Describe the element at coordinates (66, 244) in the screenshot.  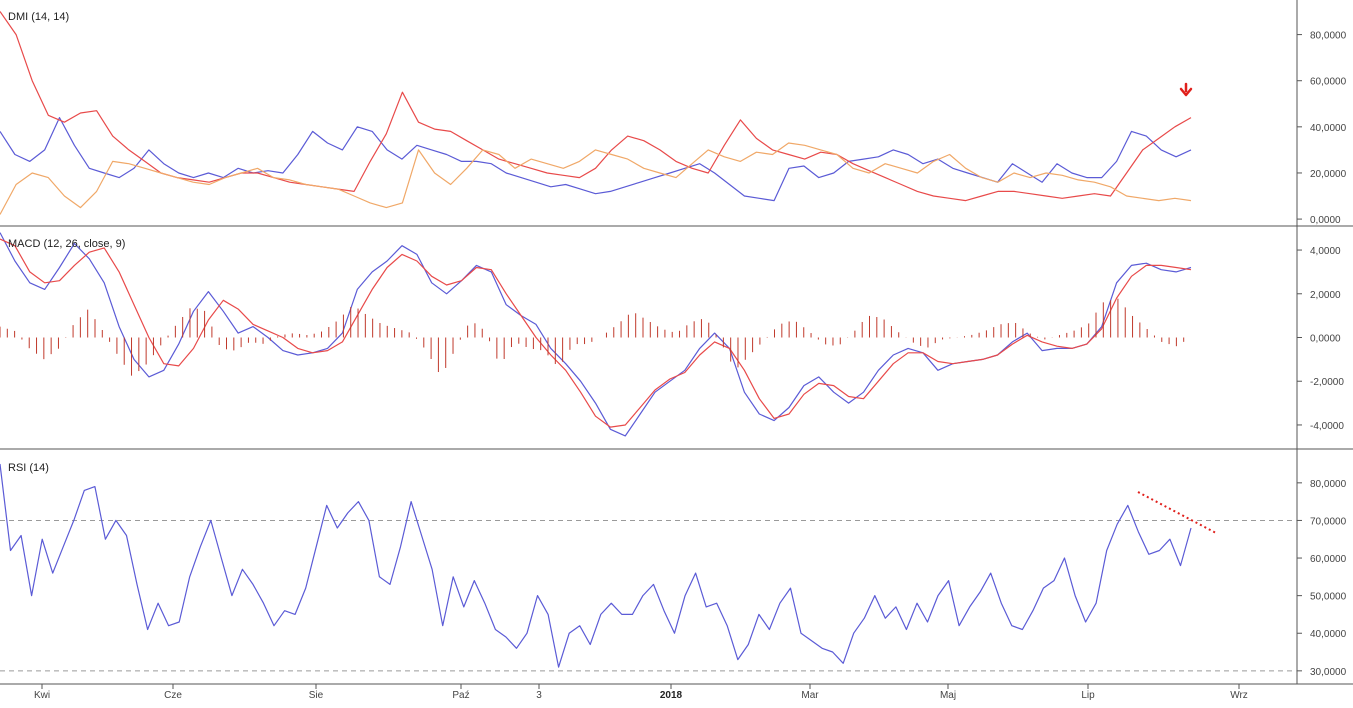
I see `macd-panel-title: MACD (12, 26, close, 9)` at that location.